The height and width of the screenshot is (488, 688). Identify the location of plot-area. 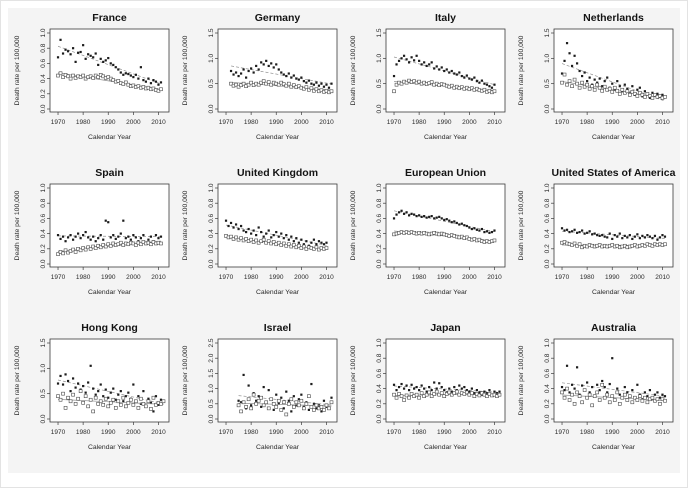
(277, 70).